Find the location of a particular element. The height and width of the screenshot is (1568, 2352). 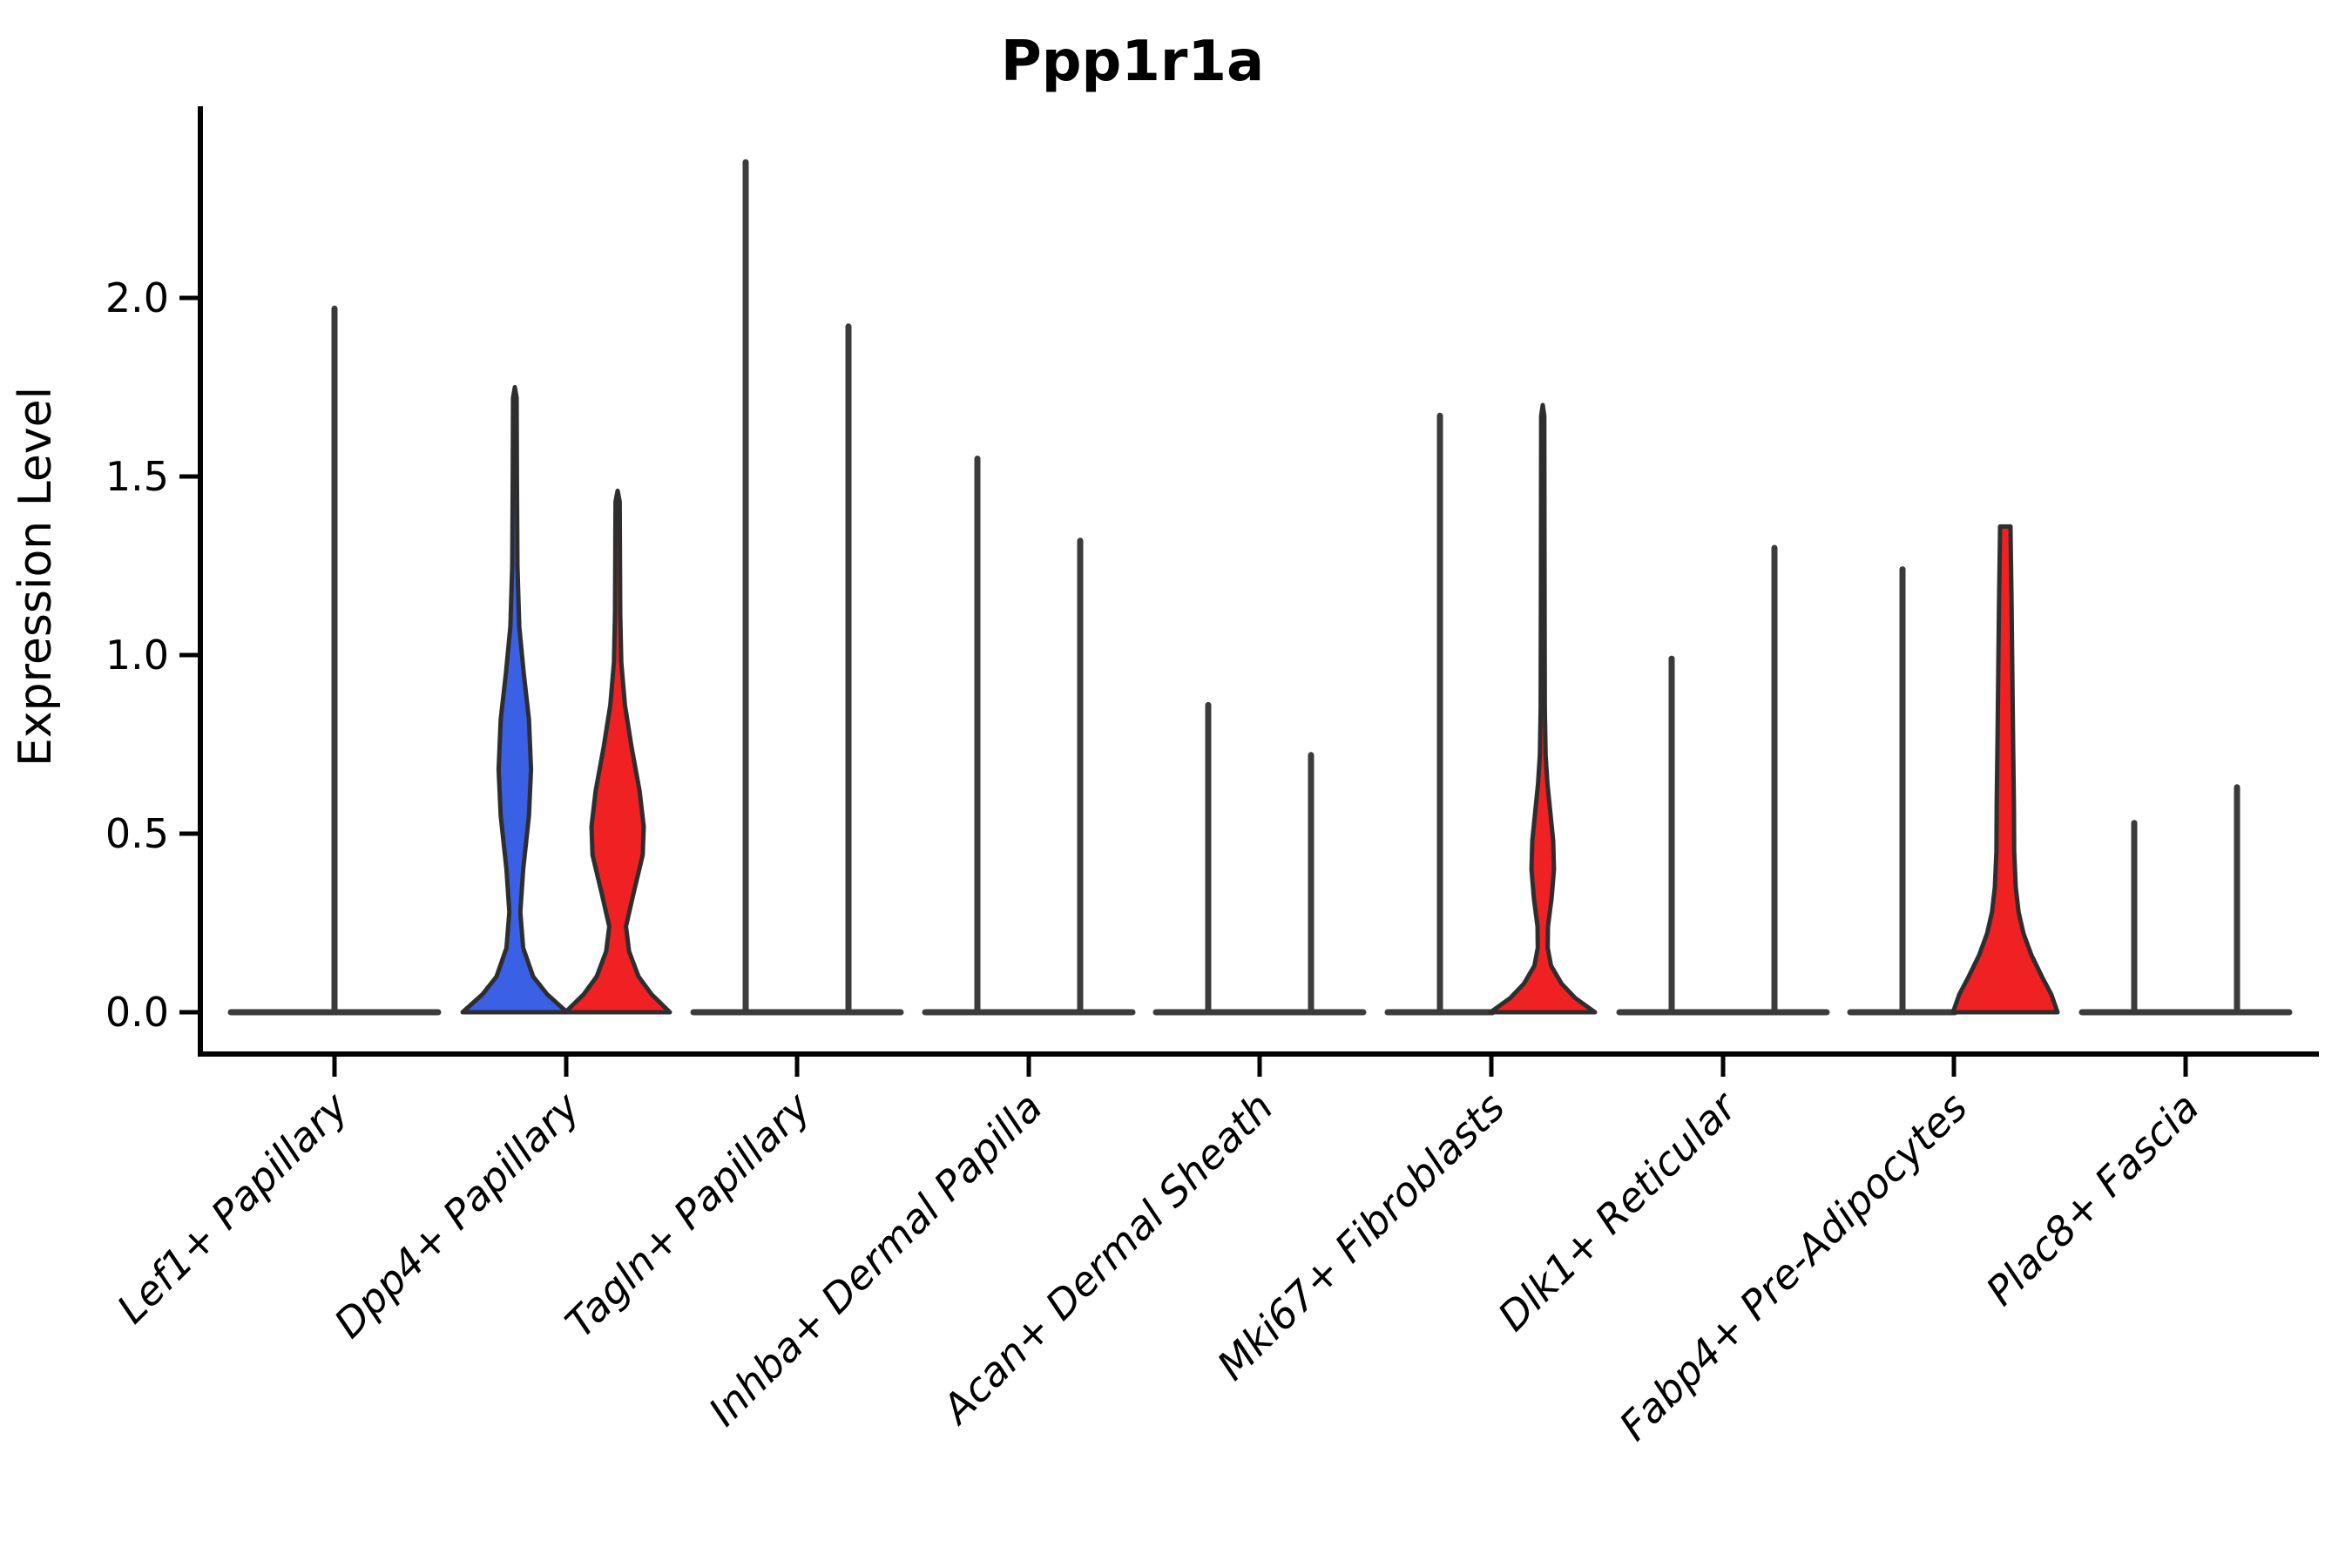

y-tick-label: 2.0 is located at coordinates (137, 297).